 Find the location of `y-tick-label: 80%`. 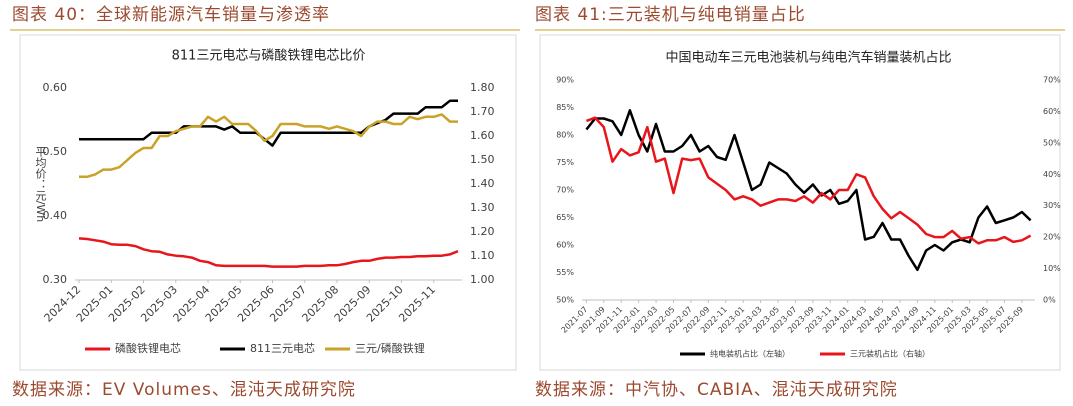

y-tick-label: 80% is located at coordinates (565, 135).